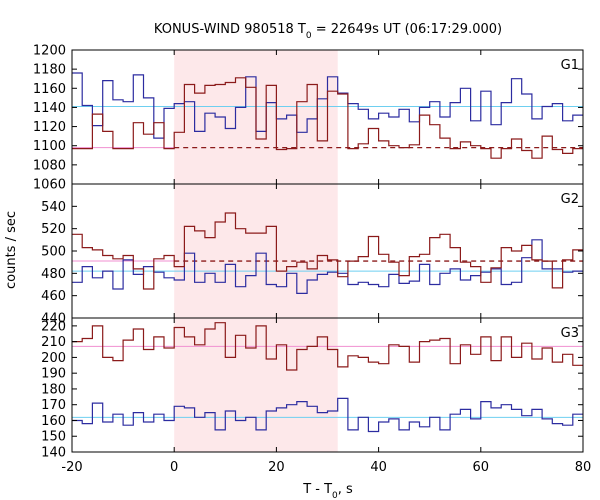  Describe the element at coordinates (53, 453) in the screenshot. I see `g3-y-tick-label: 140` at that location.